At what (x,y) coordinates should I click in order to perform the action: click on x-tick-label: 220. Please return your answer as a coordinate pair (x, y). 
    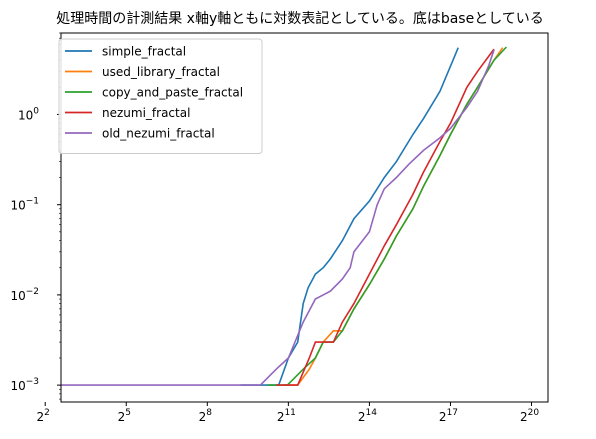
    Looking at the image, I should click on (529, 416).